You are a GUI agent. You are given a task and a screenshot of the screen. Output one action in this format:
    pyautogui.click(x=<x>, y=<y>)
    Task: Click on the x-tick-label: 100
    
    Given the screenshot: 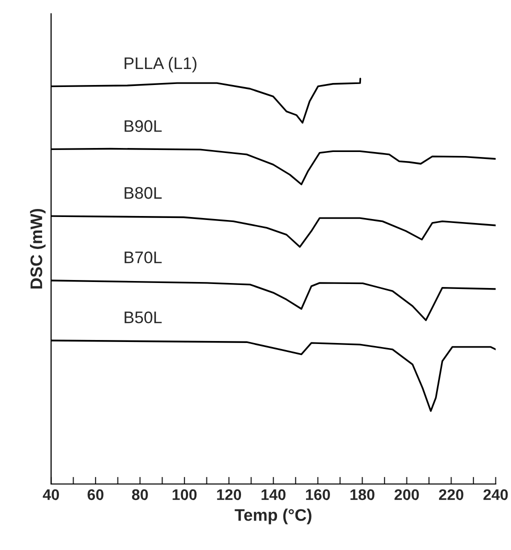 What is the action you would take?
    pyautogui.click(x=184, y=494)
    